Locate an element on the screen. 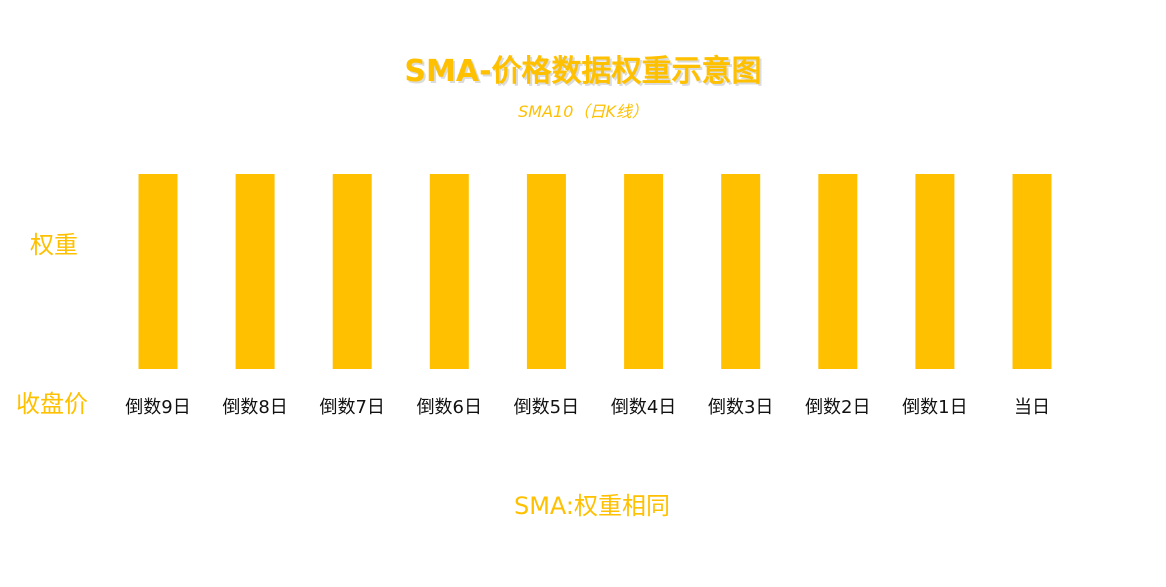  category-label-8: 倒数2日 is located at coordinates (837, 407).